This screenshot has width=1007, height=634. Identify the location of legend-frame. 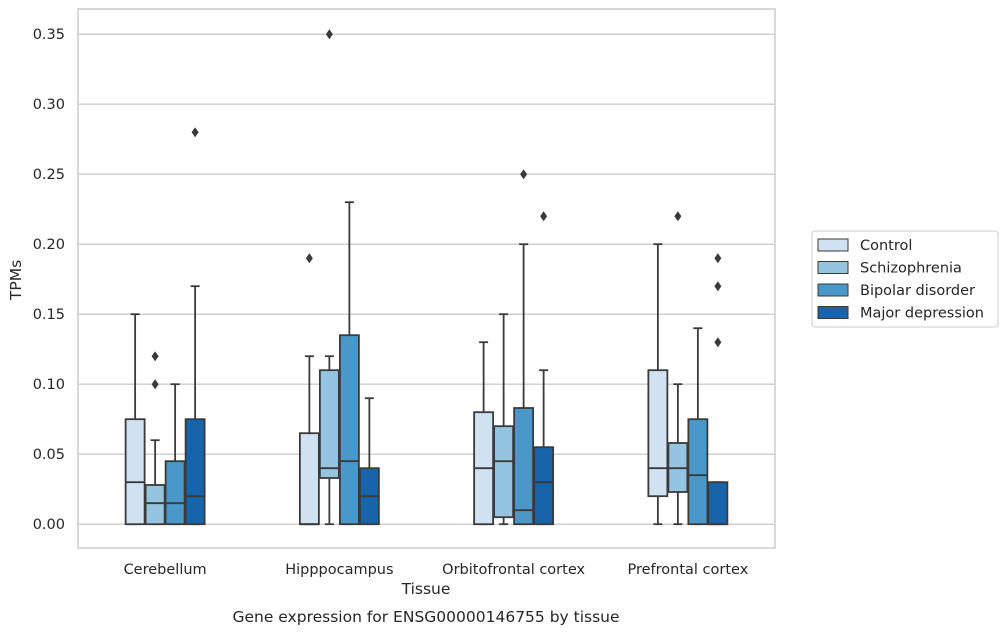
(905, 279).